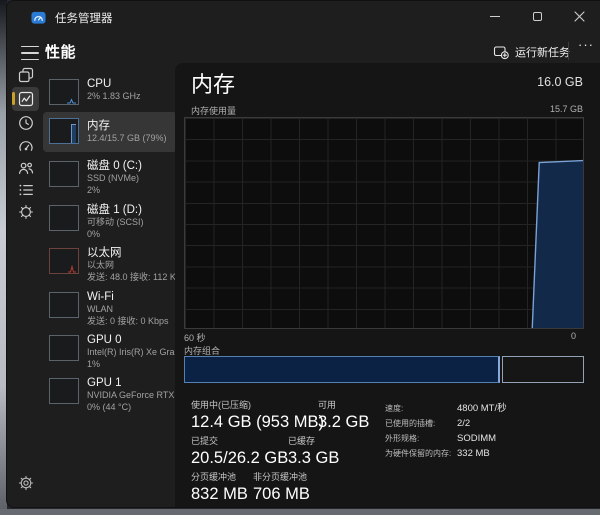  Describe the element at coordinates (104, 340) in the screenshot. I see `metric-title: GPU 0` at that location.